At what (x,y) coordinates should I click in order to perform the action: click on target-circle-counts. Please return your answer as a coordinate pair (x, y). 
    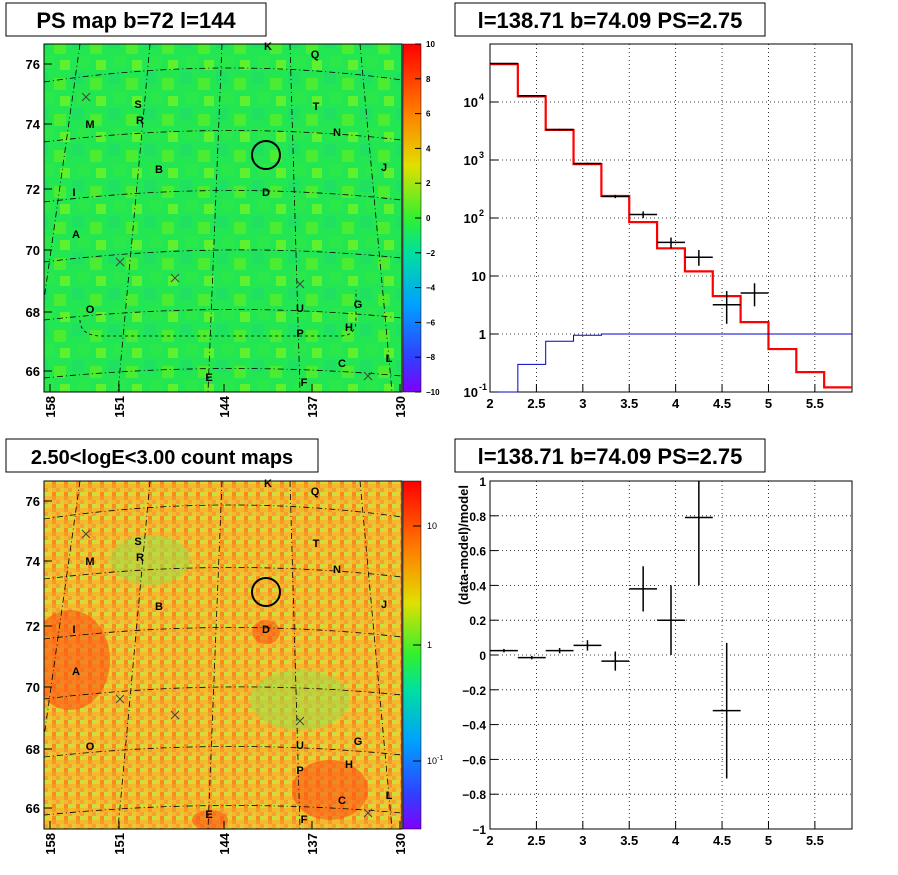
    Looking at the image, I should click on (266, 592).